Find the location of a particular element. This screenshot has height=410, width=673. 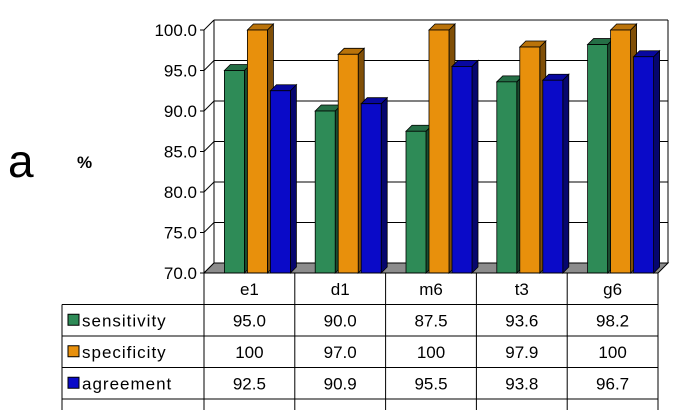

legend-swatch-agreement is located at coordinates (73, 382).